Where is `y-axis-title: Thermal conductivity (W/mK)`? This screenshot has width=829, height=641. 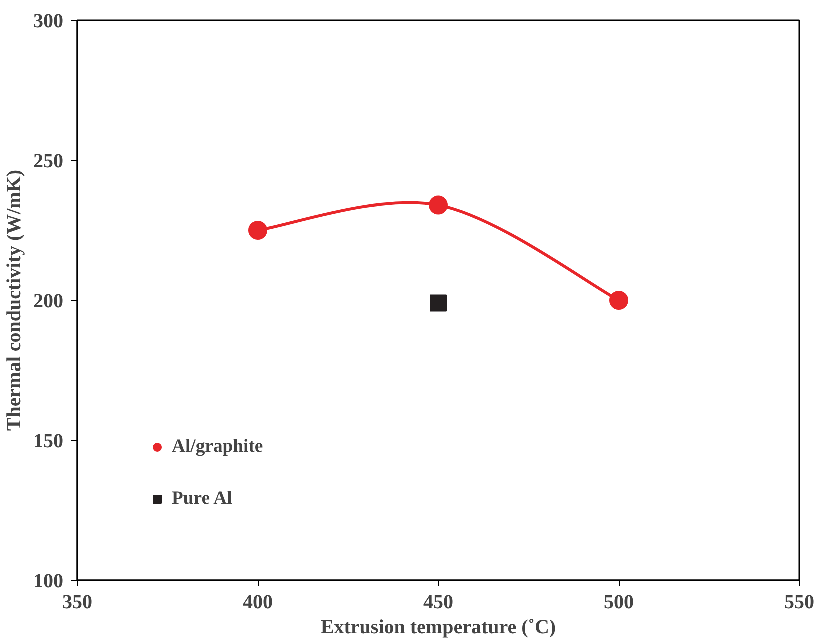
y-axis-title: Thermal conductivity (W/mK) is located at coordinates (15, 301).